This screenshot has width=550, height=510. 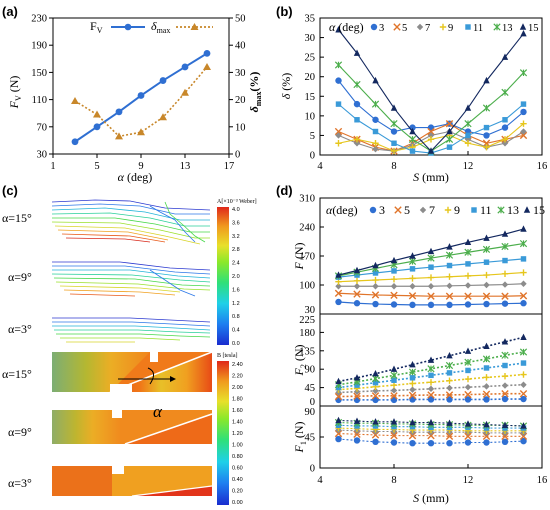 What do you see at coordinates (381, 28) in the screenshot?
I see `b-legend-label-3: 3` at bounding box center [381, 28].